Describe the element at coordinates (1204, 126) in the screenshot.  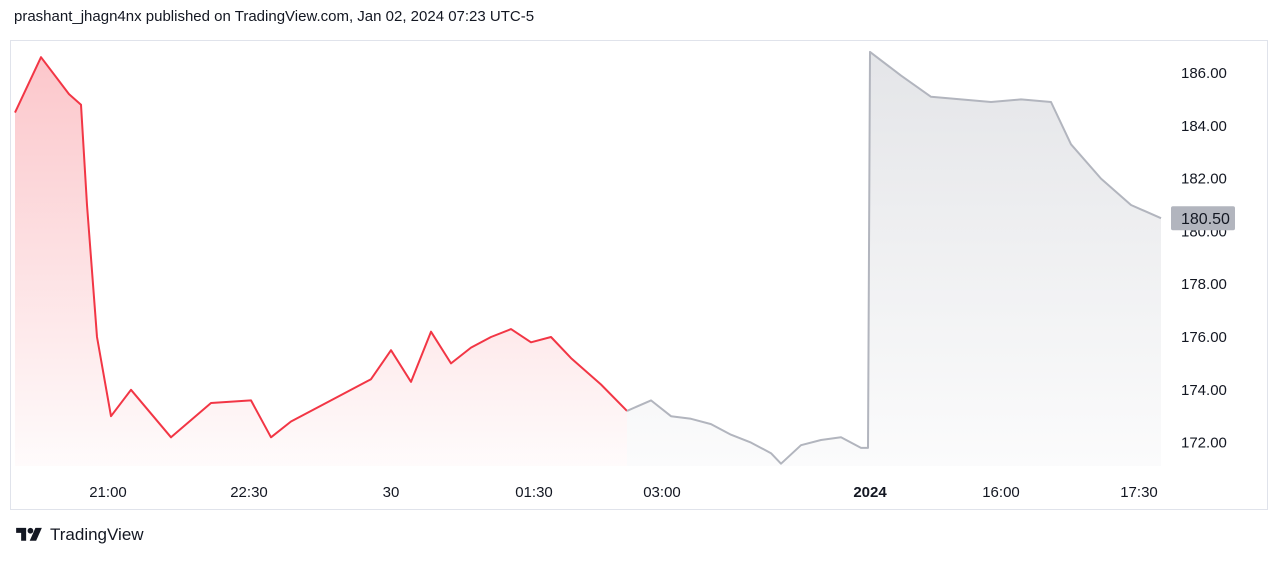
I see `y-tick-label: 184.00` at that location.